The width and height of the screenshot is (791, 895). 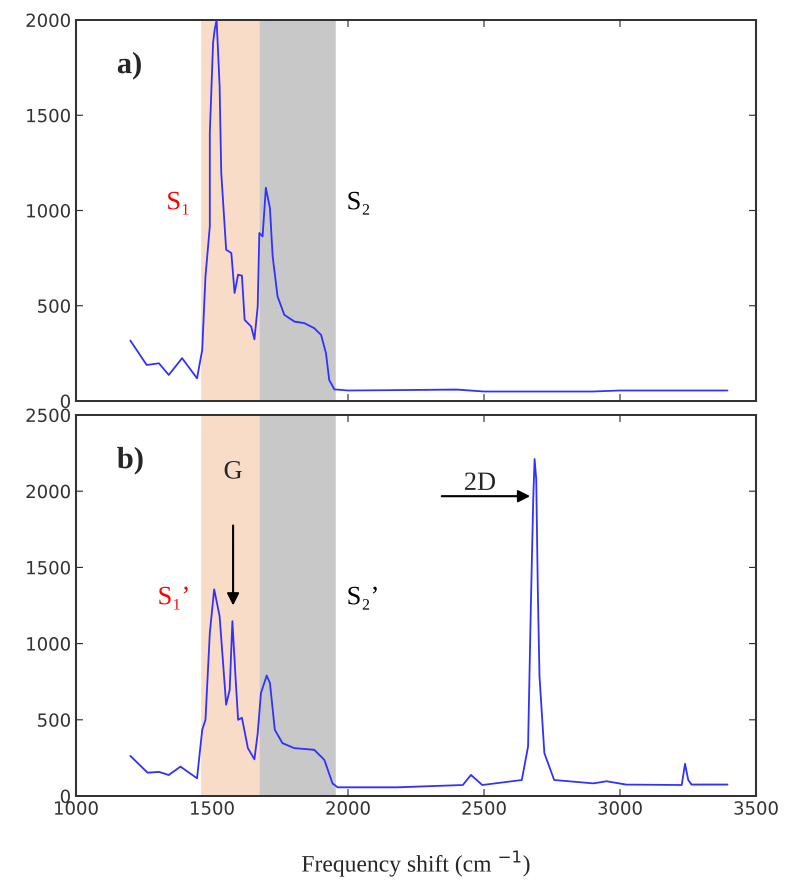 What do you see at coordinates (129, 66) in the screenshot?
I see `annotation: a)` at bounding box center [129, 66].